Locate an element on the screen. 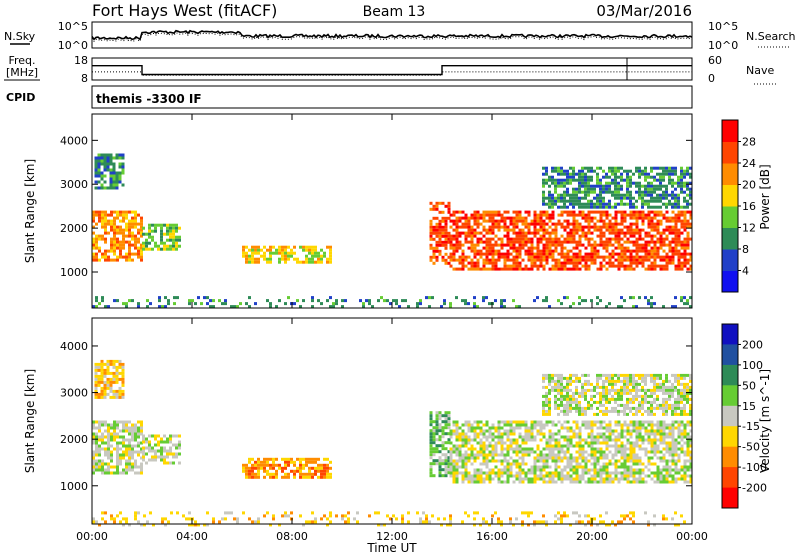 The height and width of the screenshot is (554, 800). cpid-label: CPID is located at coordinates (20, 97).